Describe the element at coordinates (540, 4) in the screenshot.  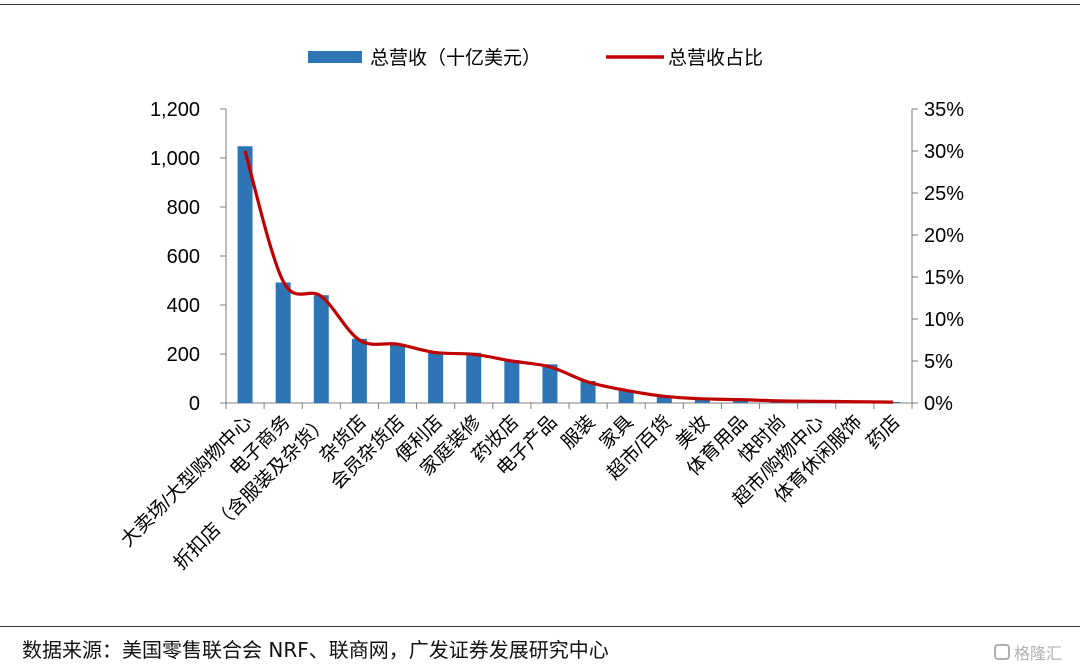
I see `top-rule` at that location.